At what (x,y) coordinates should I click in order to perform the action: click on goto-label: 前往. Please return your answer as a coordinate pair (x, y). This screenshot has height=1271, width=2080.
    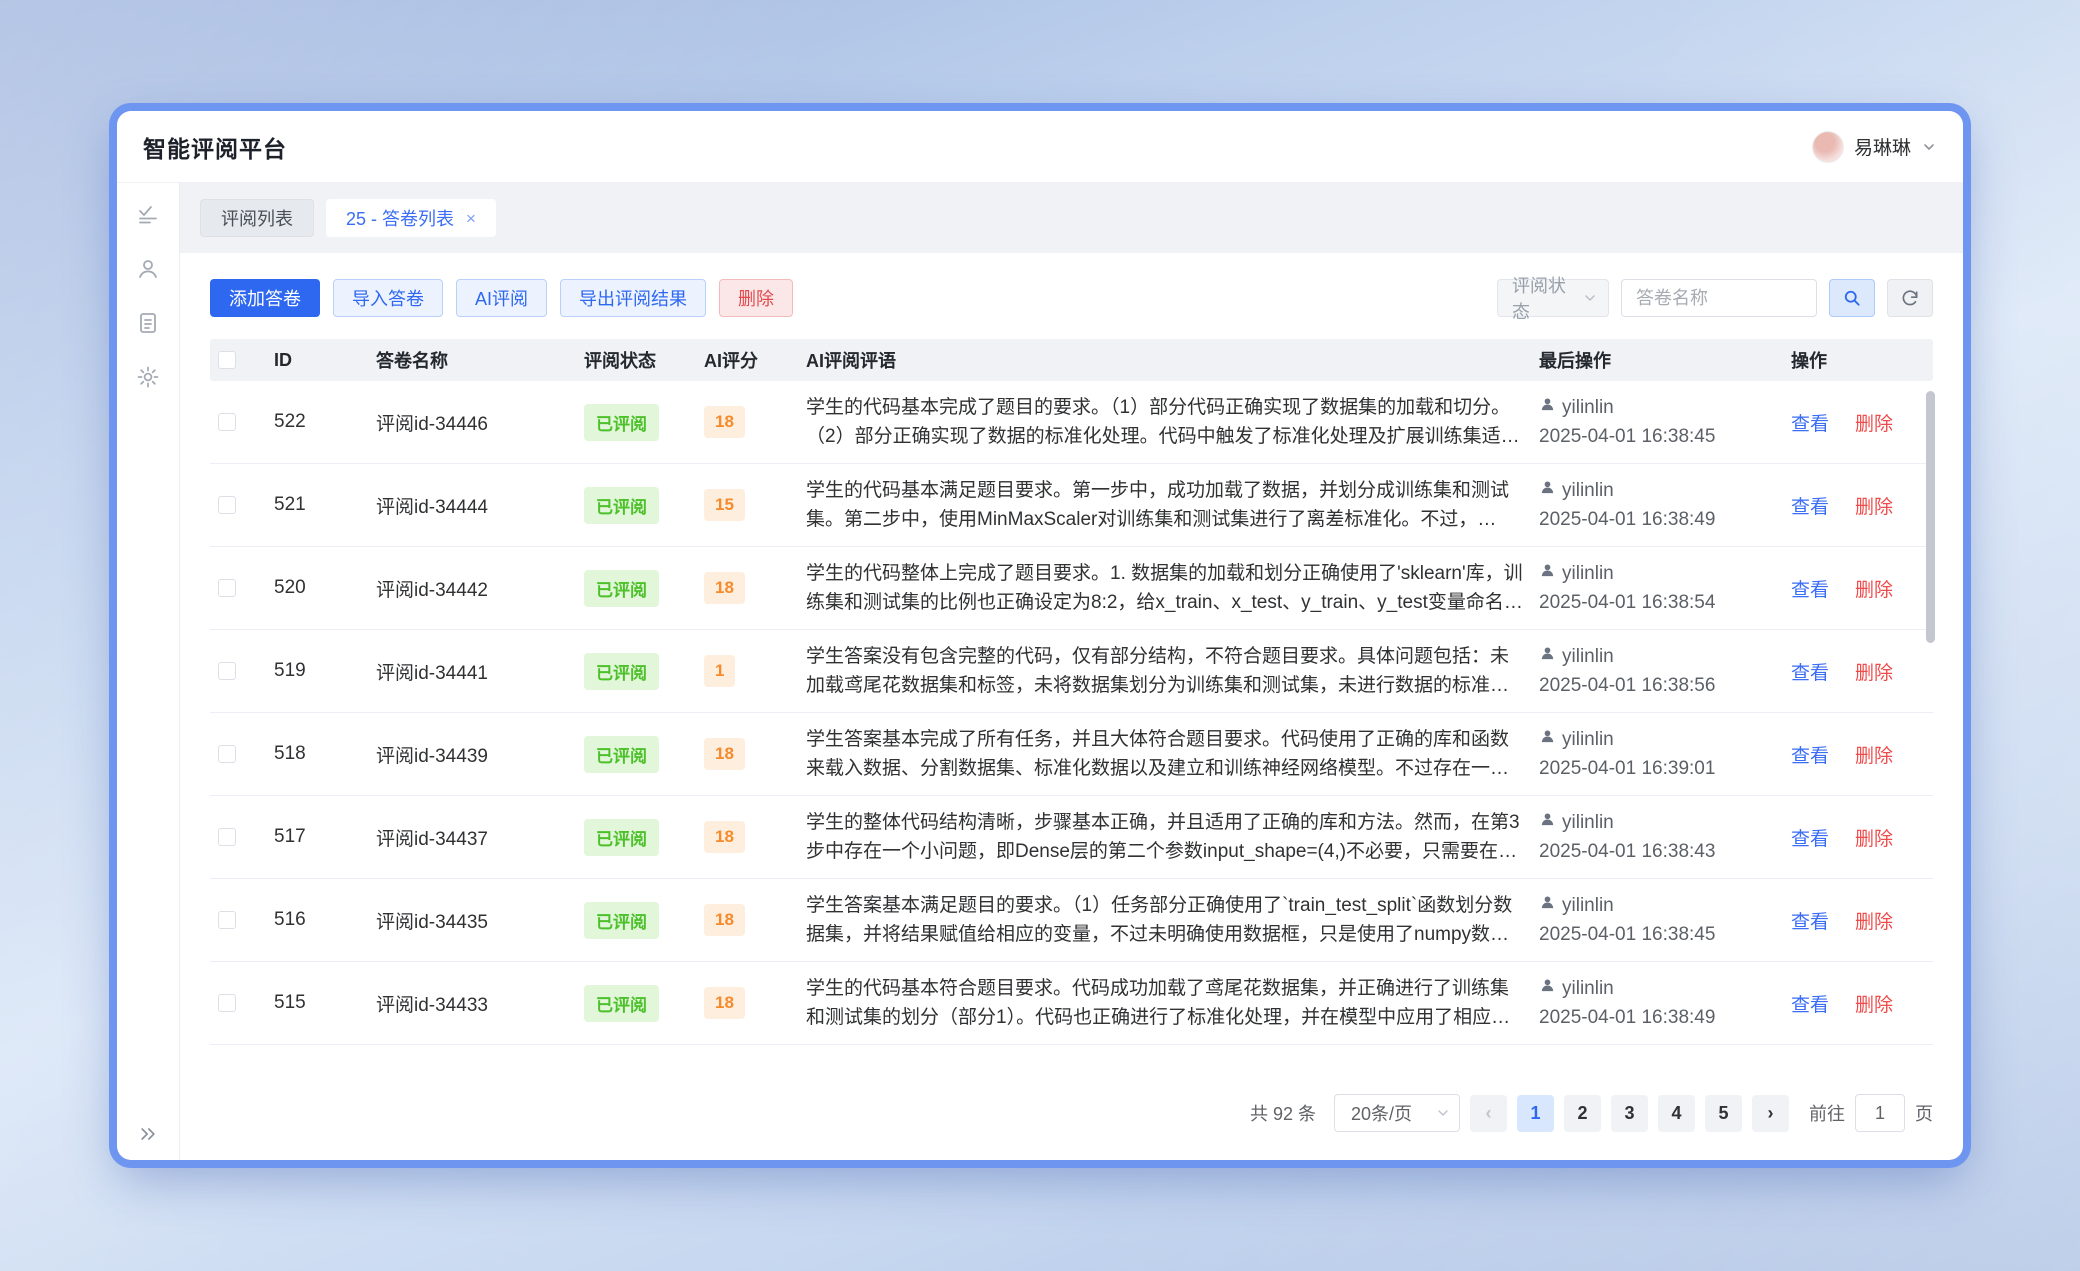
    Looking at the image, I should click on (1827, 1114).